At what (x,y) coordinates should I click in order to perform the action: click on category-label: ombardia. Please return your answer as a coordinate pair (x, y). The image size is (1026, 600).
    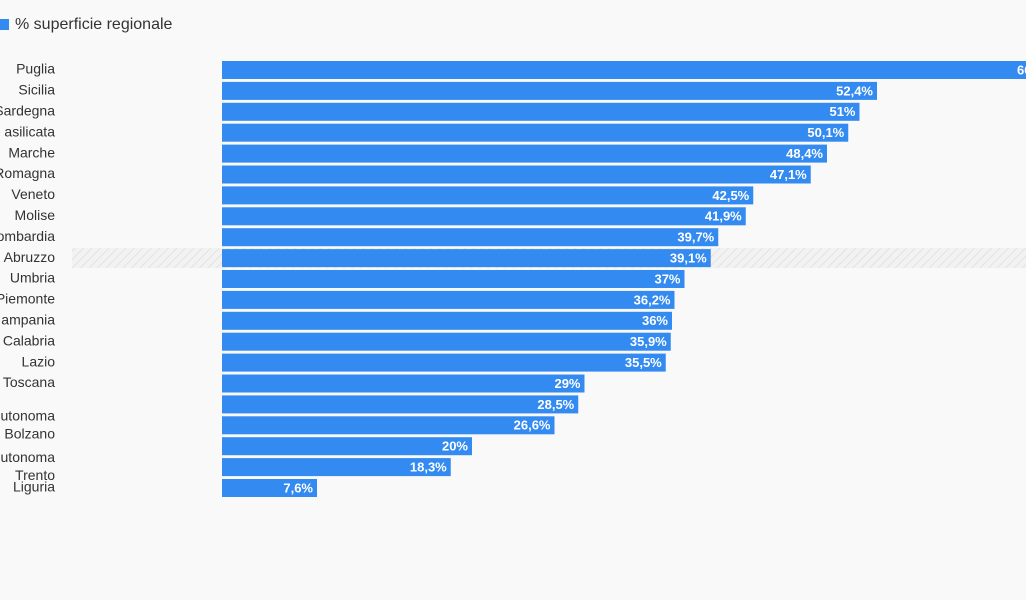
    Looking at the image, I should click on (27, 236).